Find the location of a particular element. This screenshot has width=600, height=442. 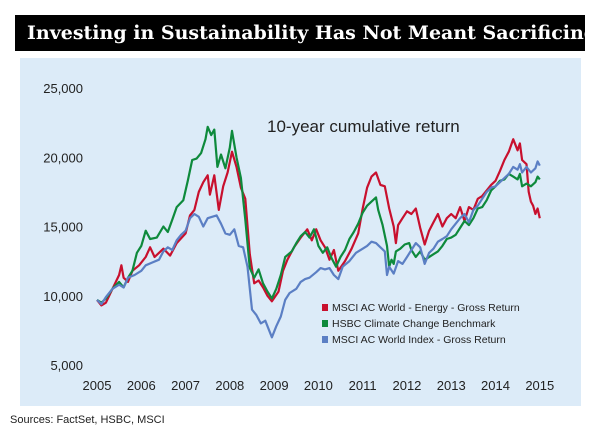

x-tick-label: 2008 is located at coordinates (229, 385).